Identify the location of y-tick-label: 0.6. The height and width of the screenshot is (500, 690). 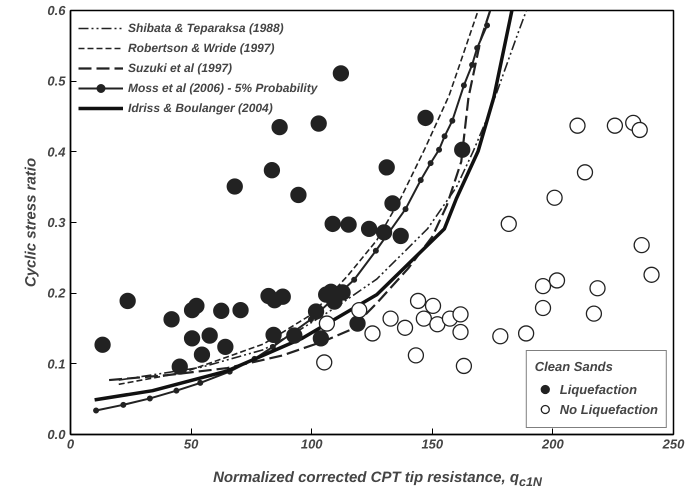
(56, 10).